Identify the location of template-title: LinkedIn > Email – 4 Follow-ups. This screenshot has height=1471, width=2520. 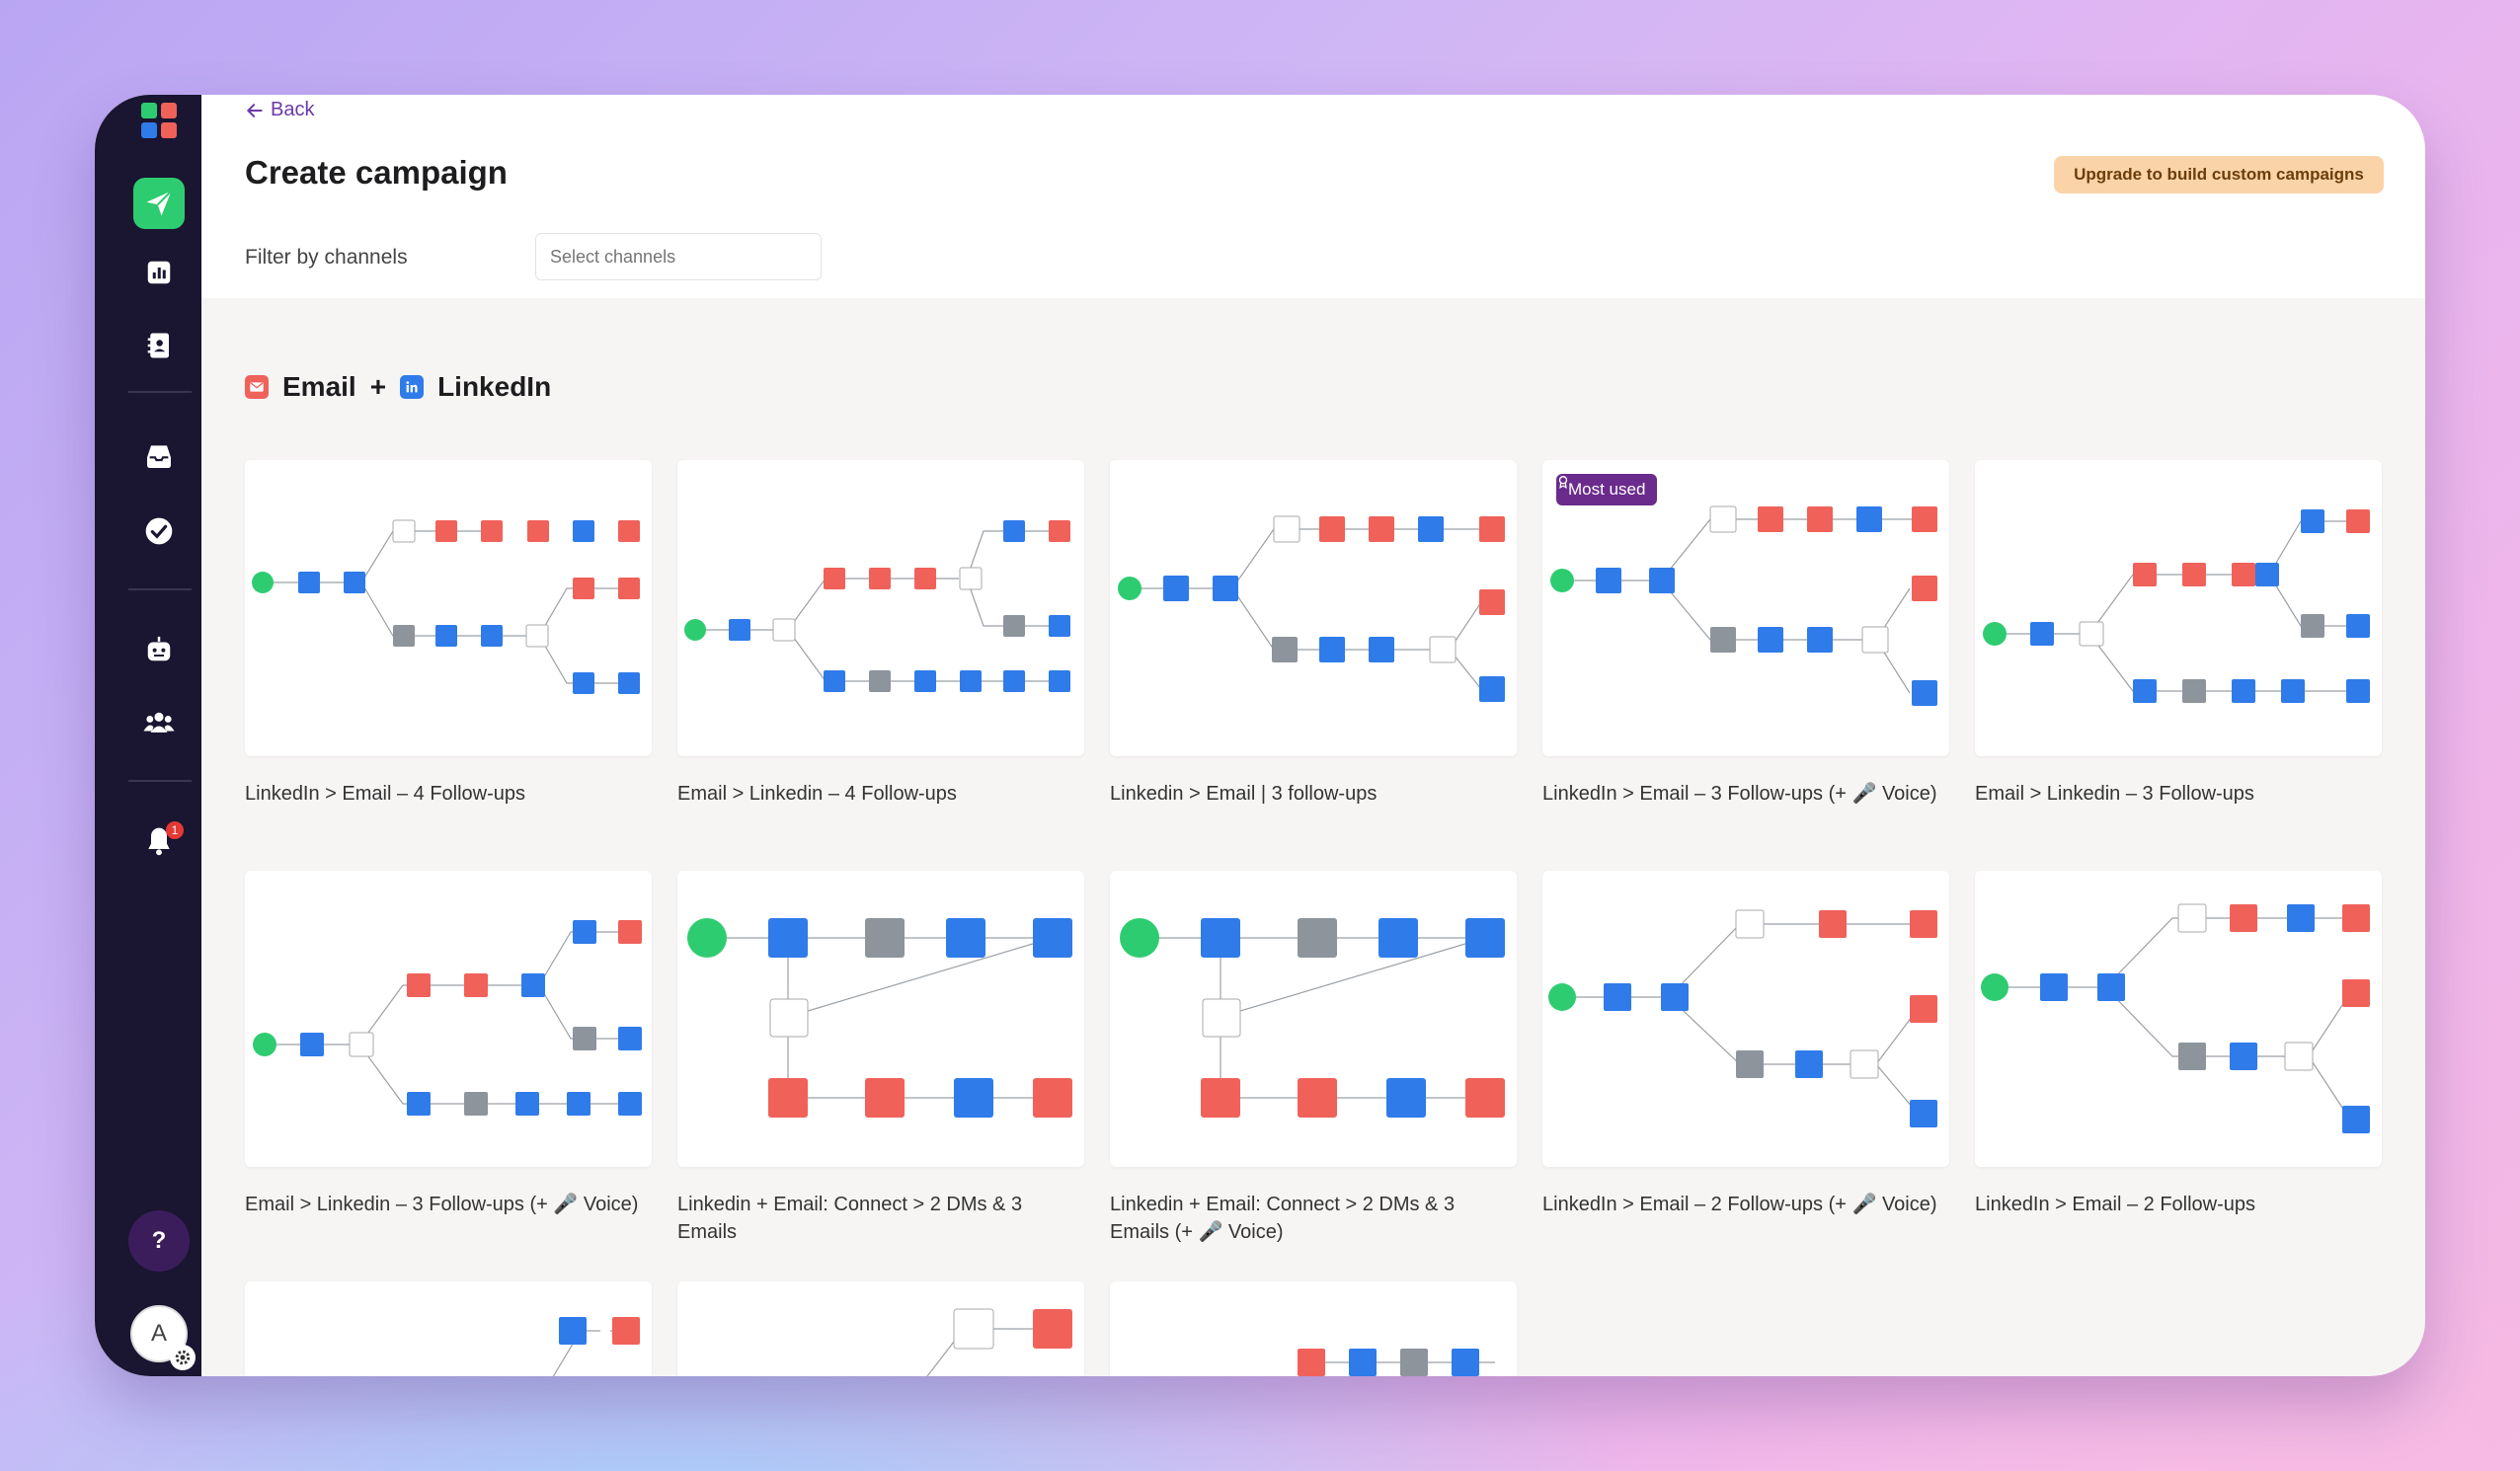
(385, 794).